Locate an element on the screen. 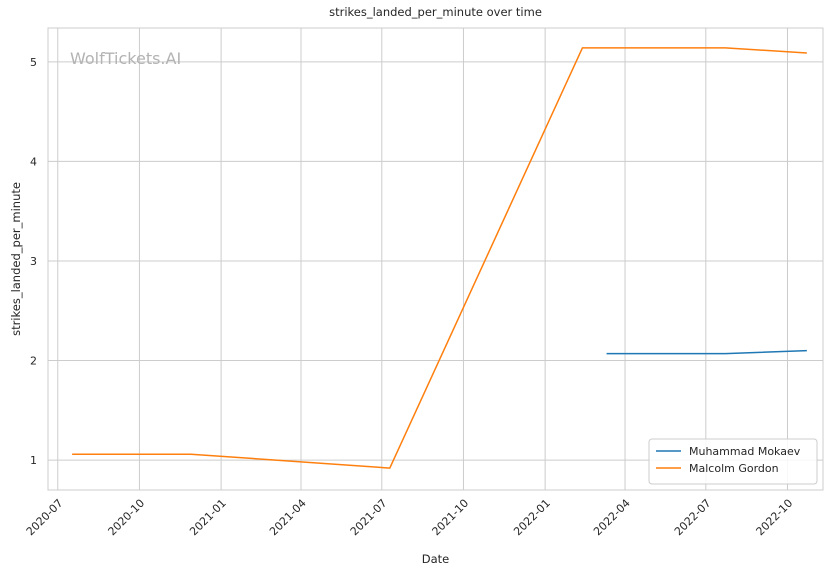 This screenshot has width=832, height=575. y-tick-label: 4 is located at coordinates (33, 161).